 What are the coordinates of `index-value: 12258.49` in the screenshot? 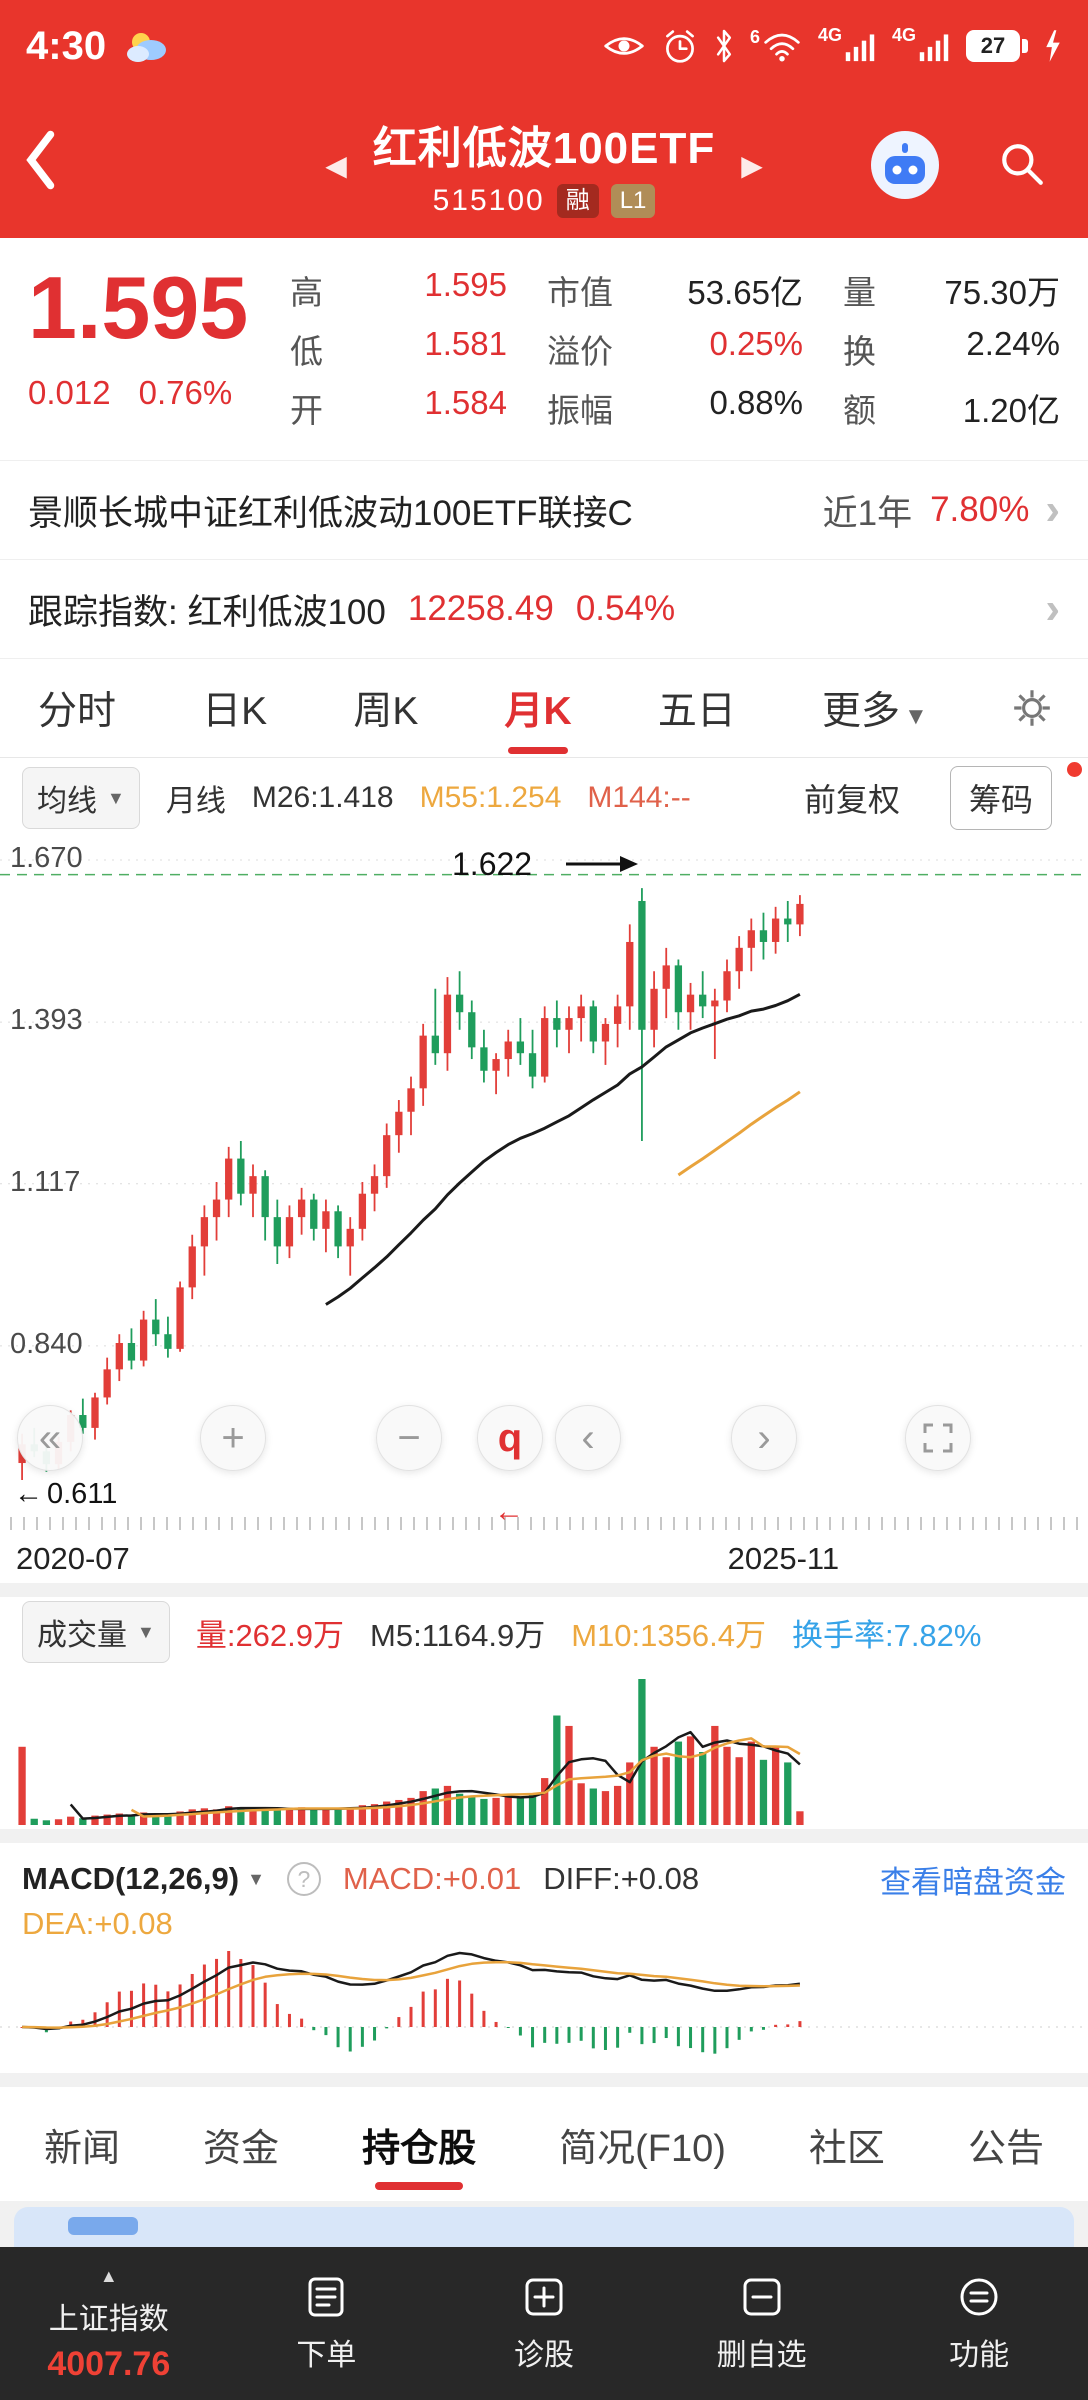 It's located at (480, 608).